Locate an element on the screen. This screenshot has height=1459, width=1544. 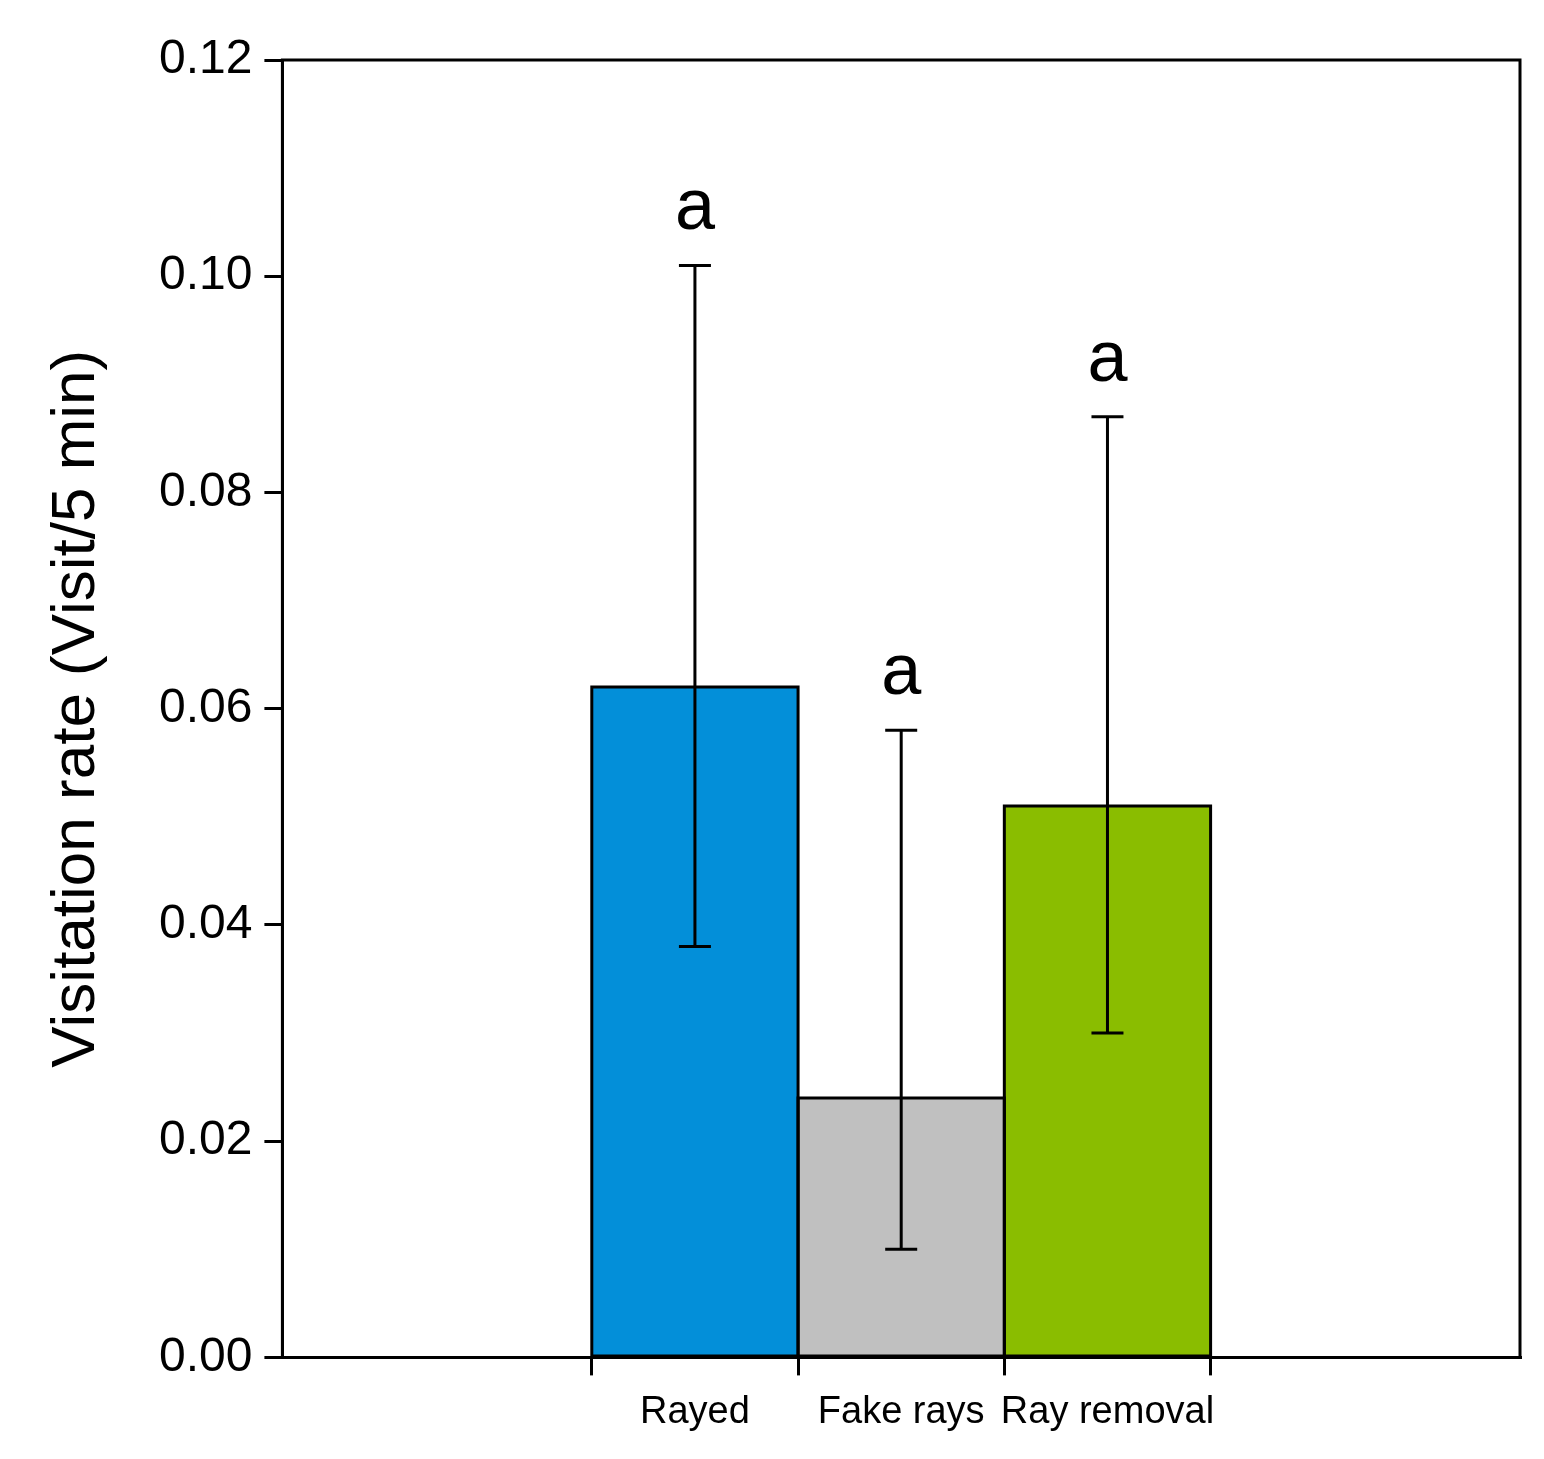
y-axis-title: Visitation rate (Visit/5 min) is located at coordinates (73, 708).